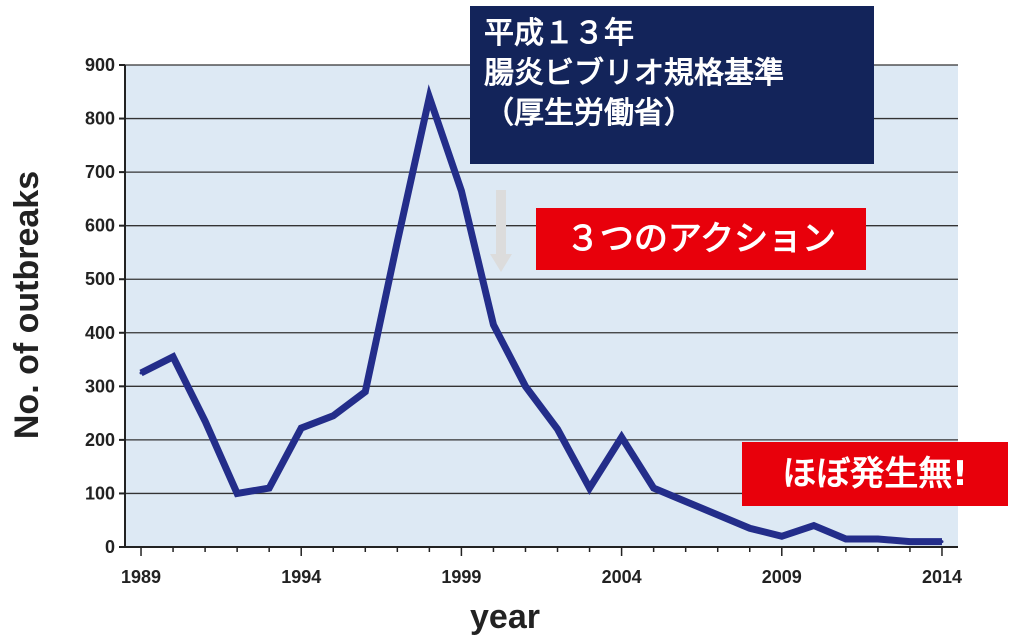 The image size is (1024, 640). What do you see at coordinates (301, 577) in the screenshot?
I see `x-tick-label: 1994` at bounding box center [301, 577].